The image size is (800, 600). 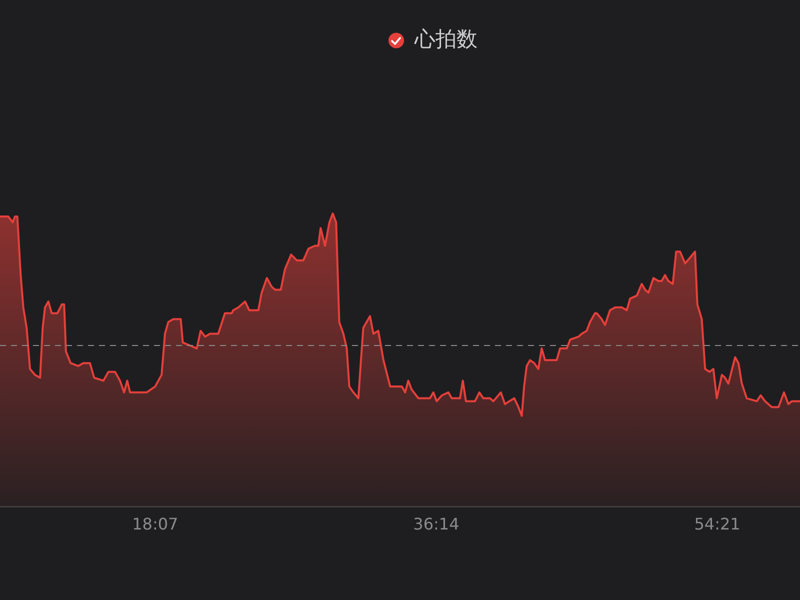 What do you see at coordinates (445, 38) in the screenshot?
I see `legend-label: 心拍数` at bounding box center [445, 38].